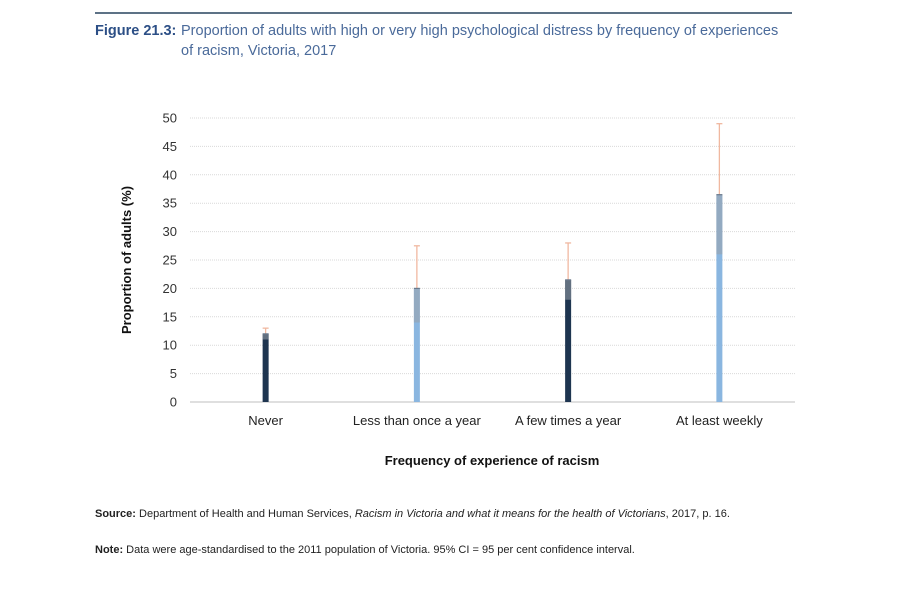 The width and height of the screenshot is (900, 600). Describe the element at coordinates (170, 316) in the screenshot. I see `y-tick-label: 15` at that location.